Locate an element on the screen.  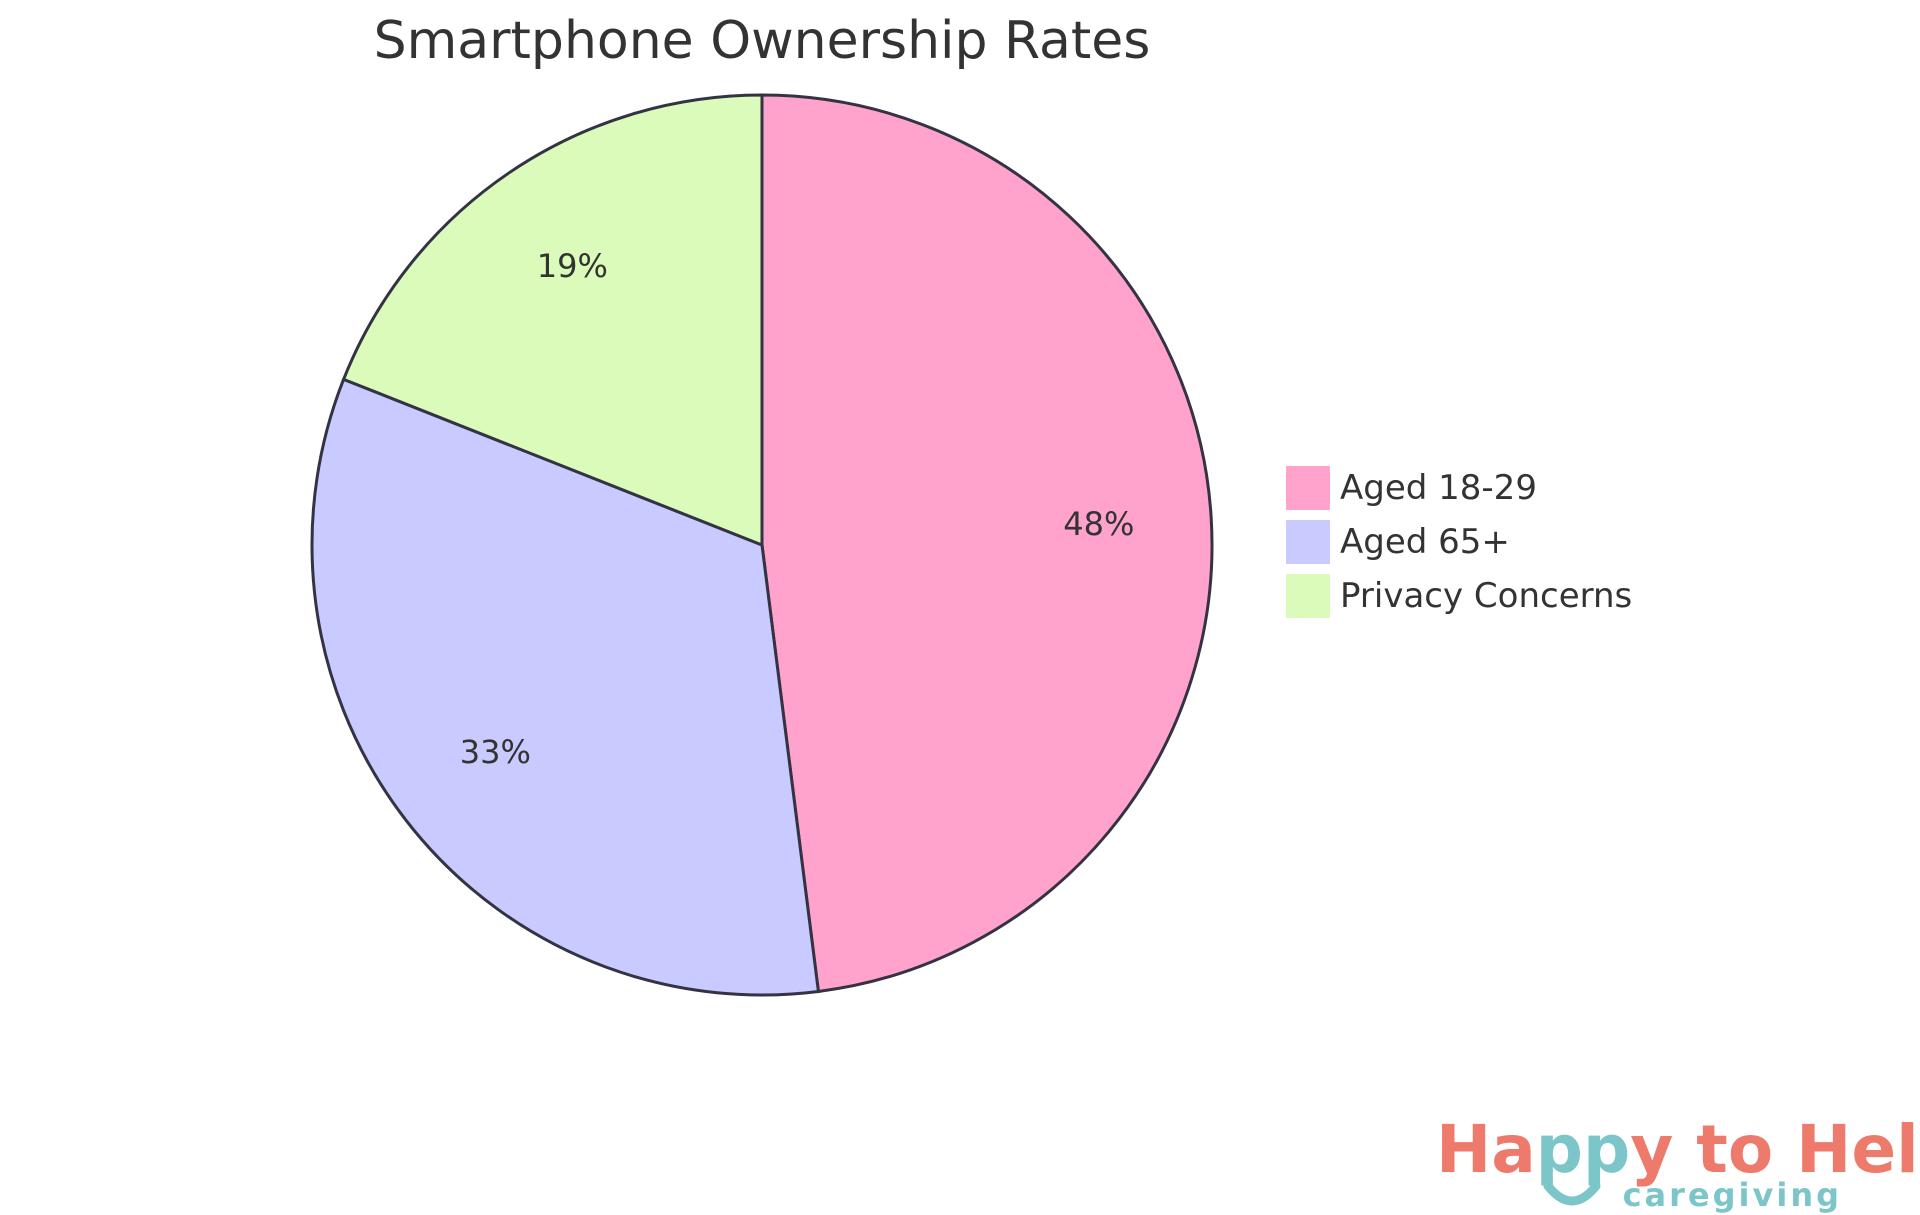
legend-label: Privacy Concerns is located at coordinates (1486, 596).